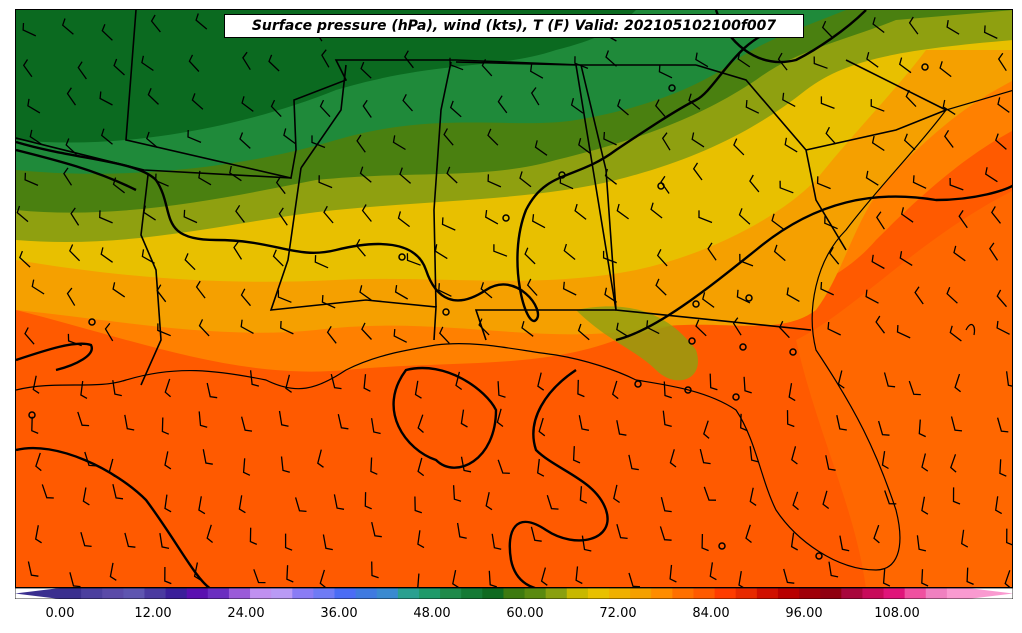  I want to click on colorbar-extend-left, so click(37, 593).